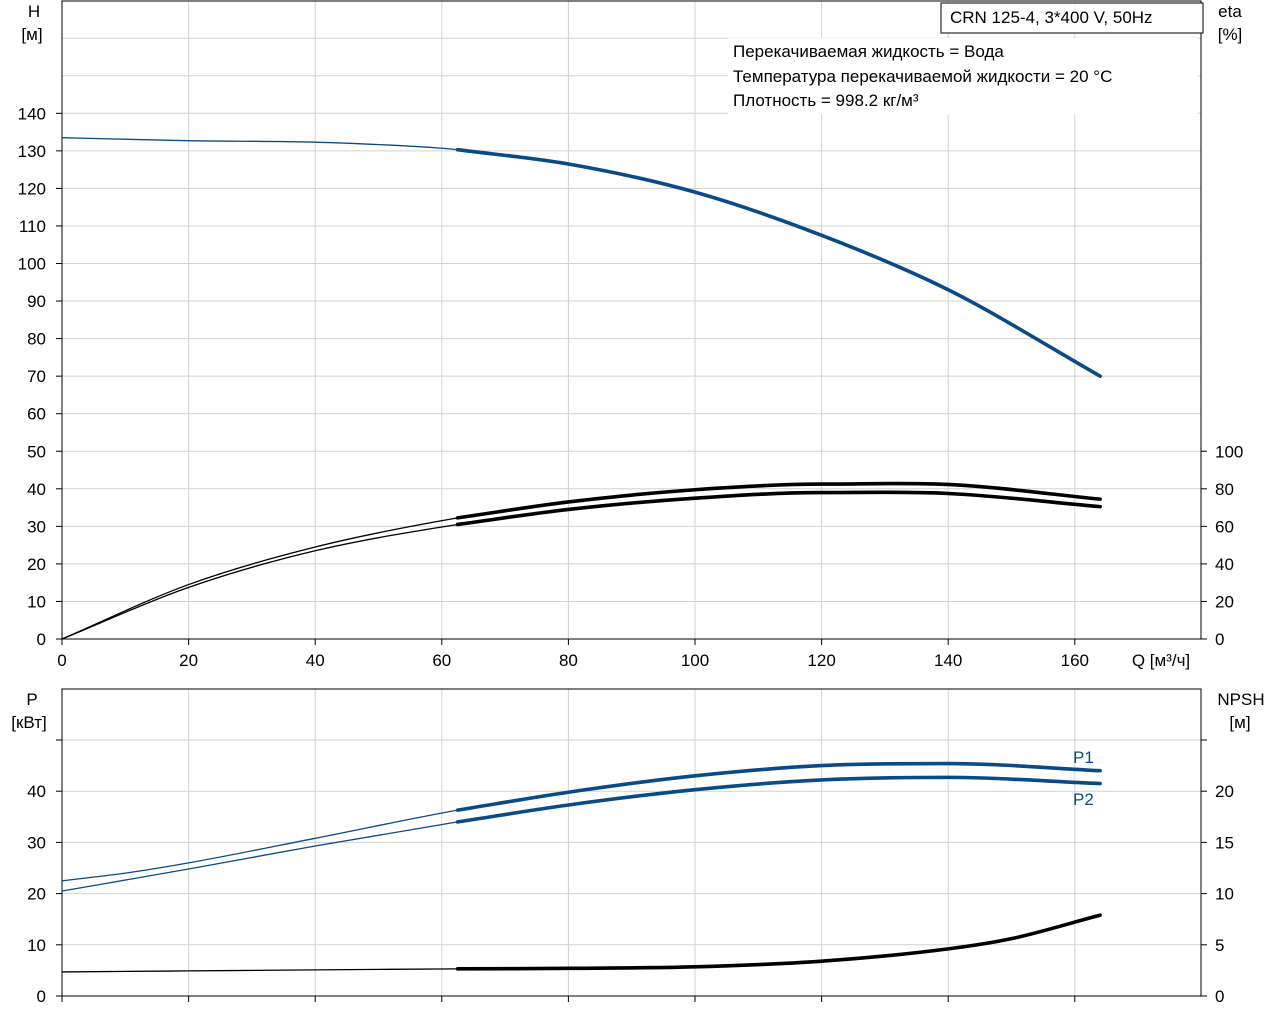 The image size is (1280, 1024). Describe the element at coordinates (568, 660) in the screenshot. I see `x-tick-label-80: 80` at that location.